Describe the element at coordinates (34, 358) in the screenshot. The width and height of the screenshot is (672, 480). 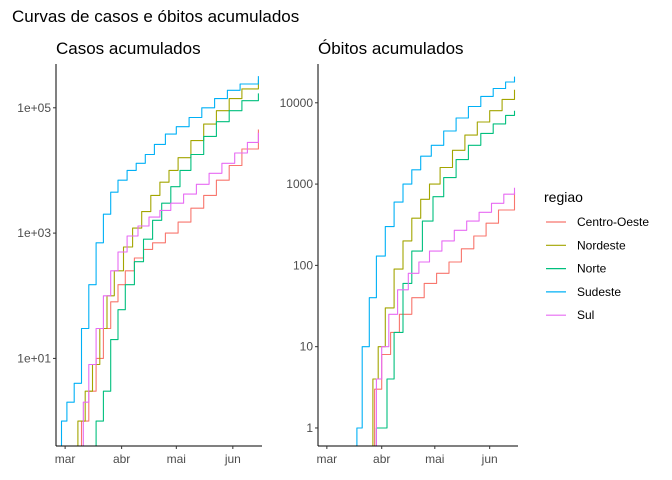
I see `y-tick-label: 1e+01` at that location.